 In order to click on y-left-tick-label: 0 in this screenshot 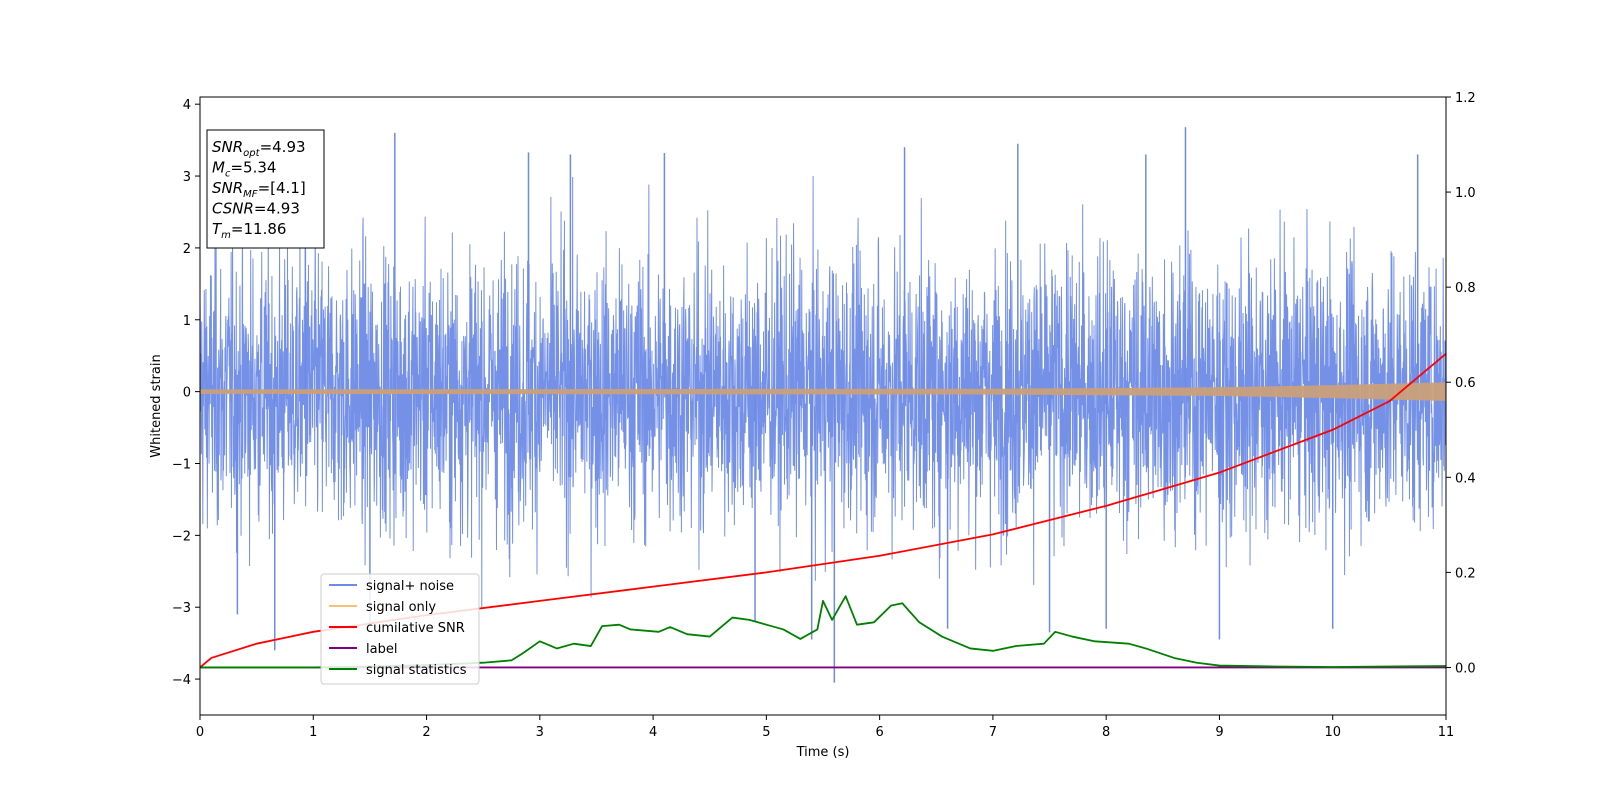, I will do `click(187, 393)`.